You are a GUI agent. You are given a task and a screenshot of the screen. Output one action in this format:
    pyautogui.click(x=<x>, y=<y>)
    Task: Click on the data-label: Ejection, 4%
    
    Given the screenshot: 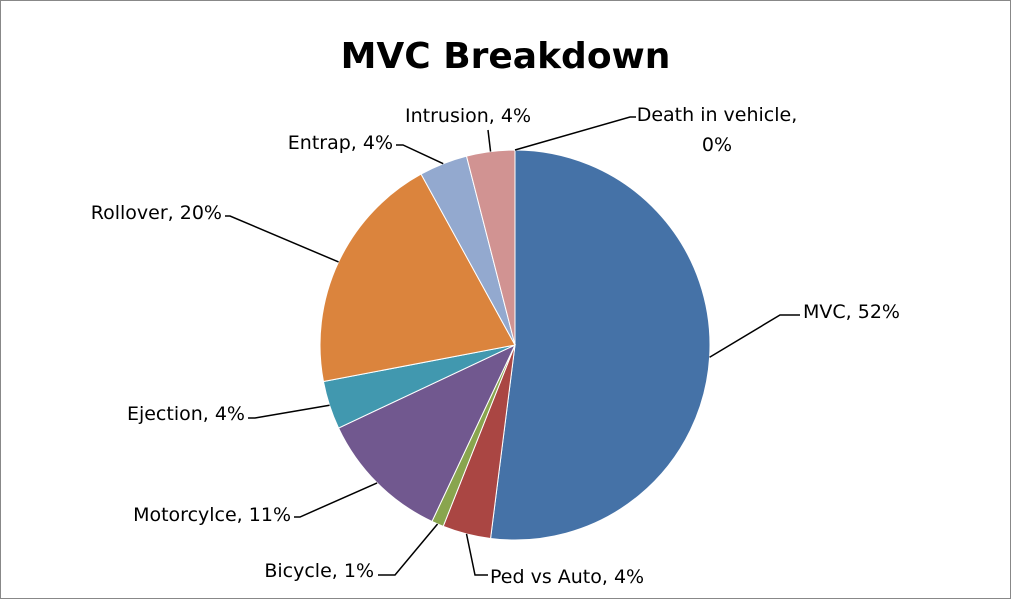 What is the action you would take?
    pyautogui.click(x=185, y=414)
    